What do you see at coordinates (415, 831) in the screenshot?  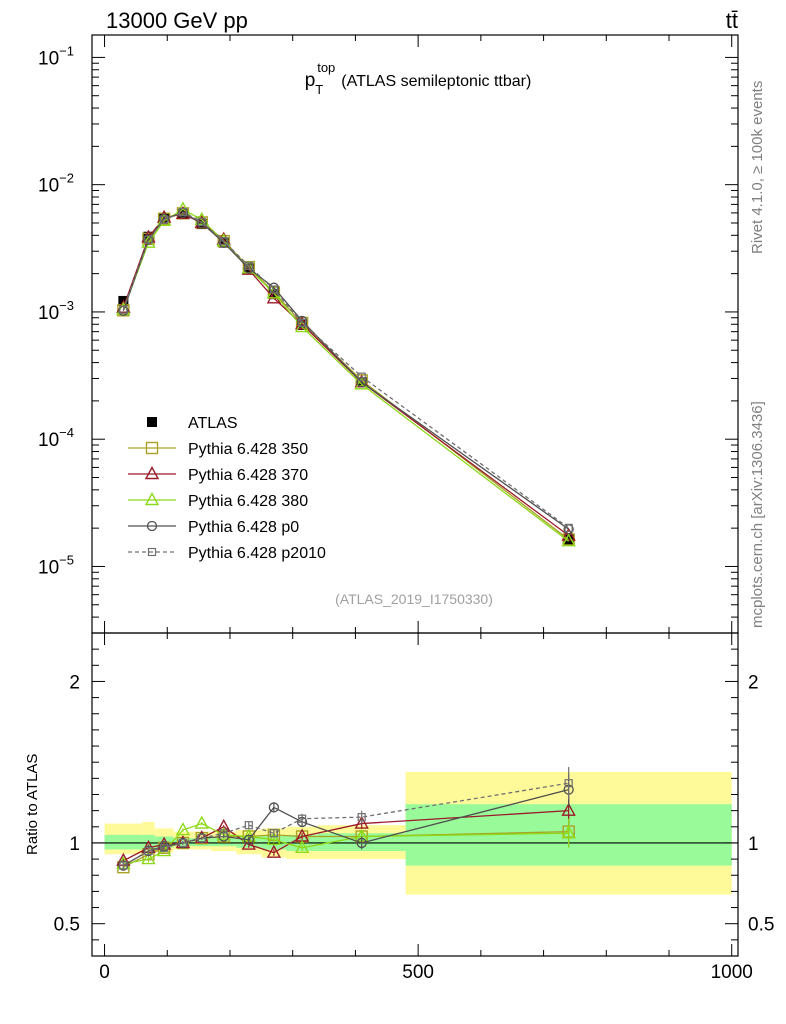 I see `ratio-plot-area` at bounding box center [415, 831].